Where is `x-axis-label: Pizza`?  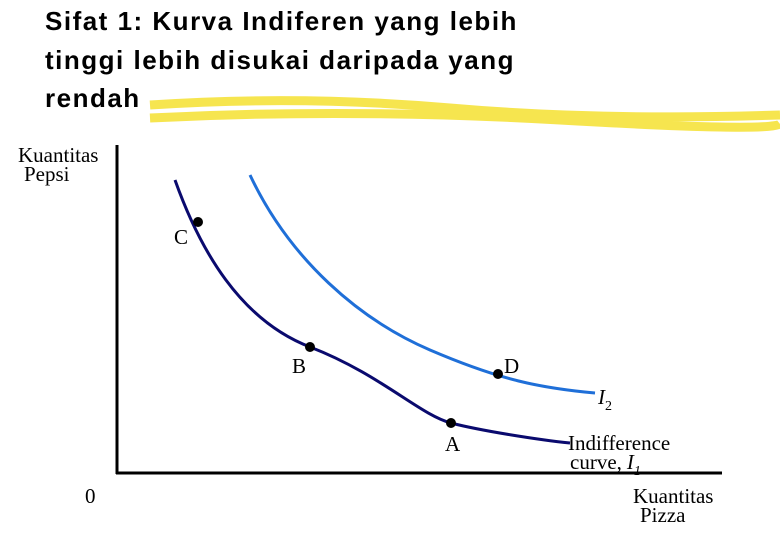 x-axis-label: Pizza is located at coordinates (663, 515).